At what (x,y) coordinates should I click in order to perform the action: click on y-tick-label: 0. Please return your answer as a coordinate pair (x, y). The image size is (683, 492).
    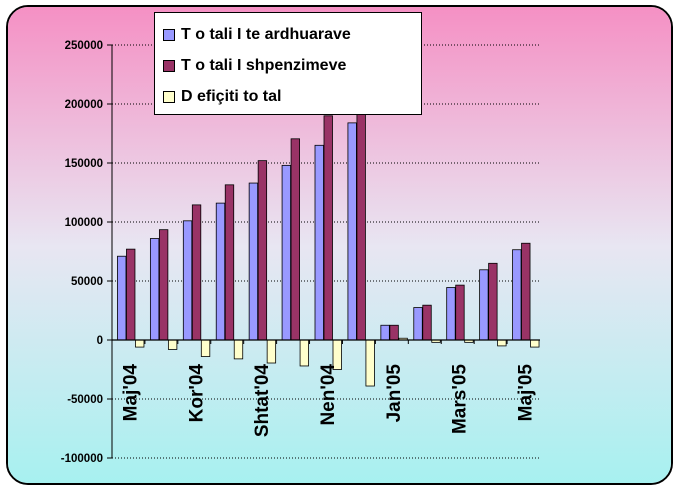
    Looking at the image, I should click on (100, 341).